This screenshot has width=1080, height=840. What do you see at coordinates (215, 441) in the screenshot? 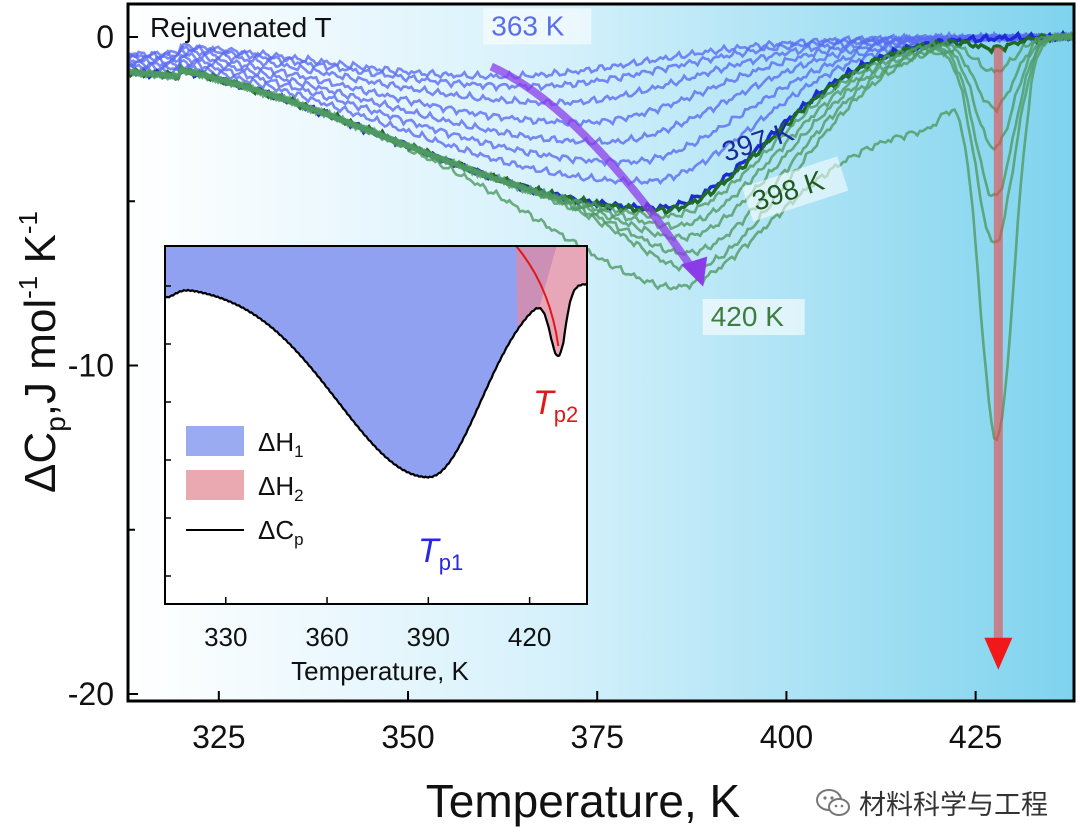
I see `legend-swatch-dh1` at bounding box center [215, 441].